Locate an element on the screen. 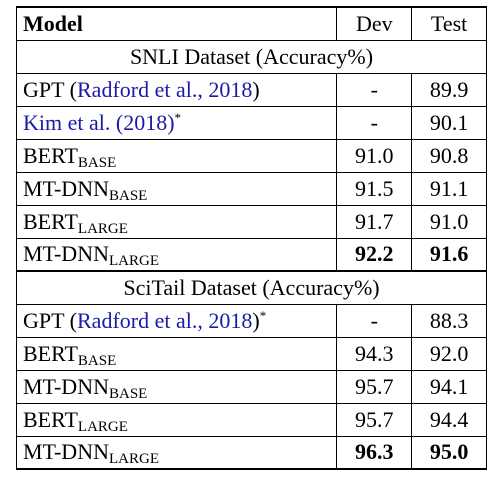  test-score: 94.4 is located at coordinates (449, 420).